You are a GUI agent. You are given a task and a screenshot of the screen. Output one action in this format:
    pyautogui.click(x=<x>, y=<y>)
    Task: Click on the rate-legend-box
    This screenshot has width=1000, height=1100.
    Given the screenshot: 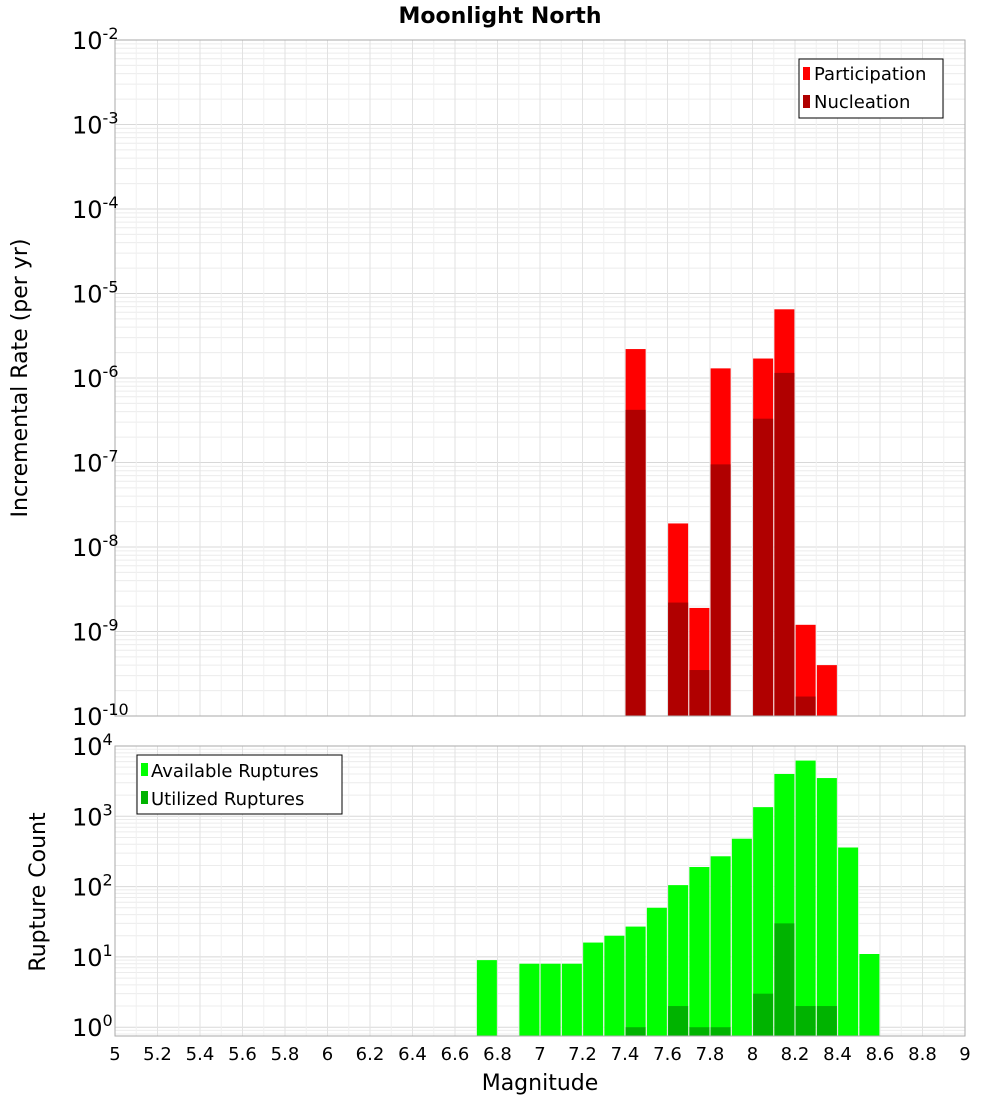 What is the action you would take?
    pyautogui.click(x=871, y=88)
    